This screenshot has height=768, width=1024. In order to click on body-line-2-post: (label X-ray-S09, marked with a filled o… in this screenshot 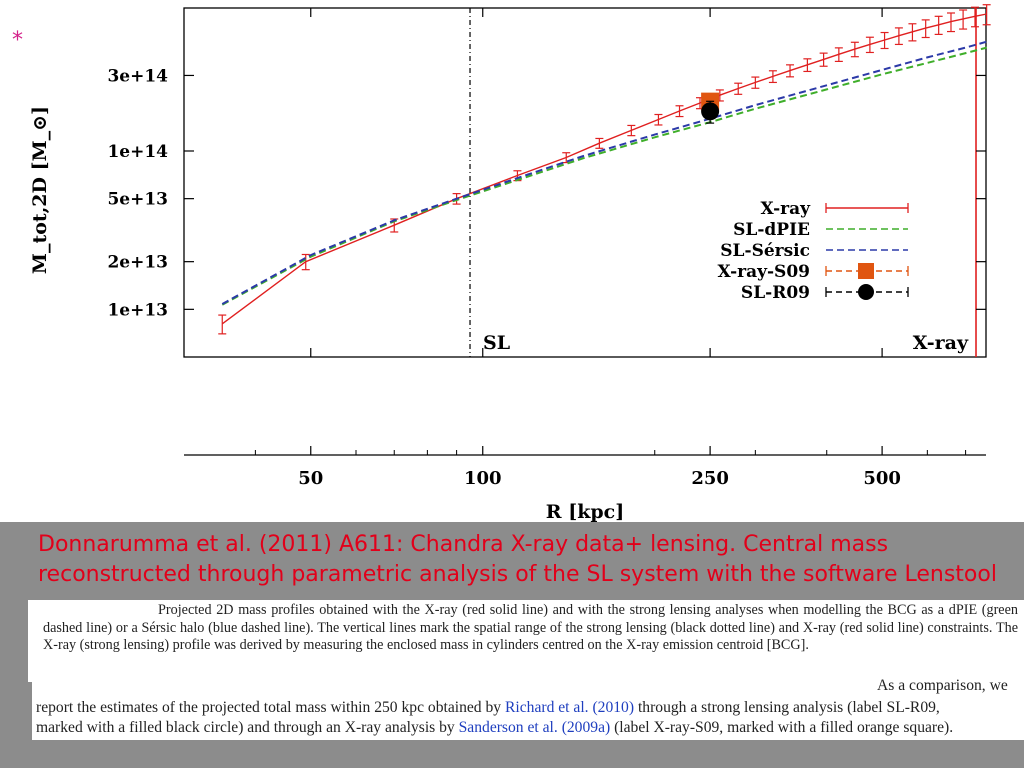, I will do `click(781, 727)`.